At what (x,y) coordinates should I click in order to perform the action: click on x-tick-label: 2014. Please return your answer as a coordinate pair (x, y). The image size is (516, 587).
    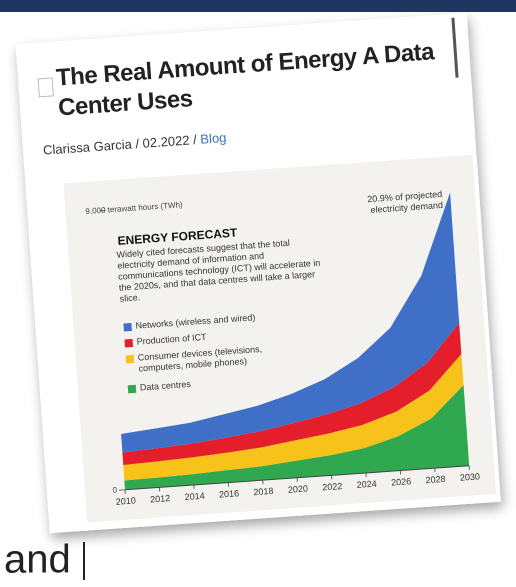
    Looking at the image, I should click on (194, 496).